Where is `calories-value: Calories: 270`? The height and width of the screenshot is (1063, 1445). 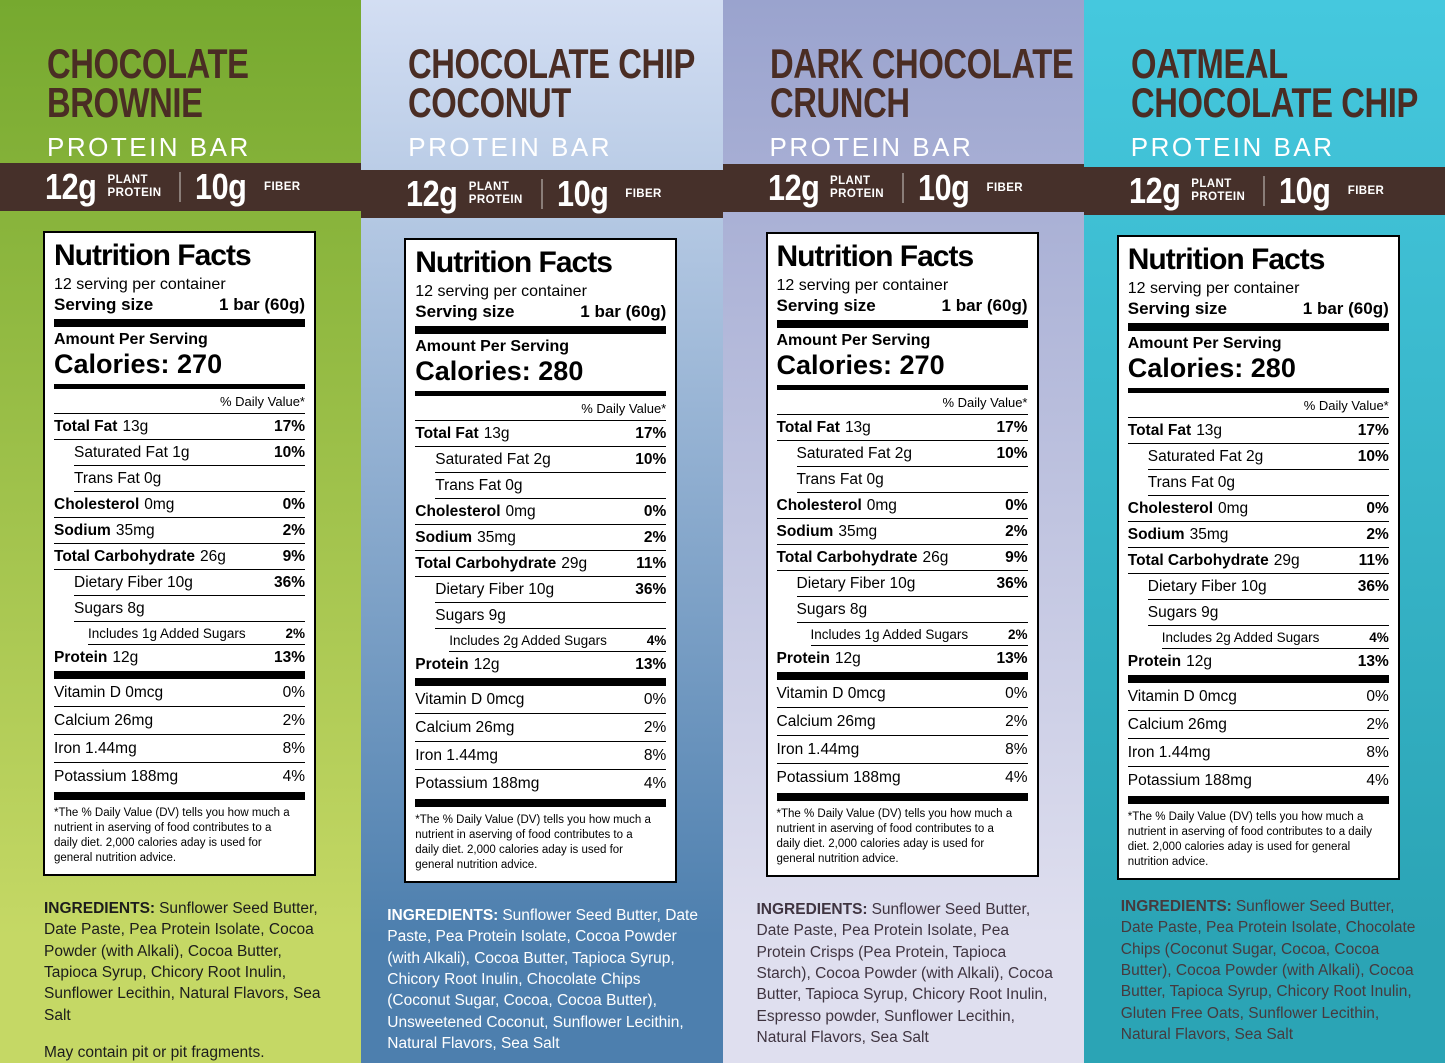 calories-value: Calories: 270 is located at coordinates (138, 364).